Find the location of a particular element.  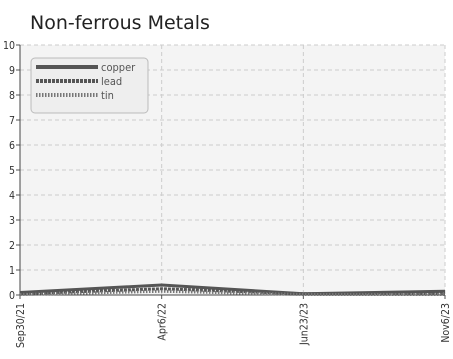

legend-label: copper is located at coordinates (118, 67).